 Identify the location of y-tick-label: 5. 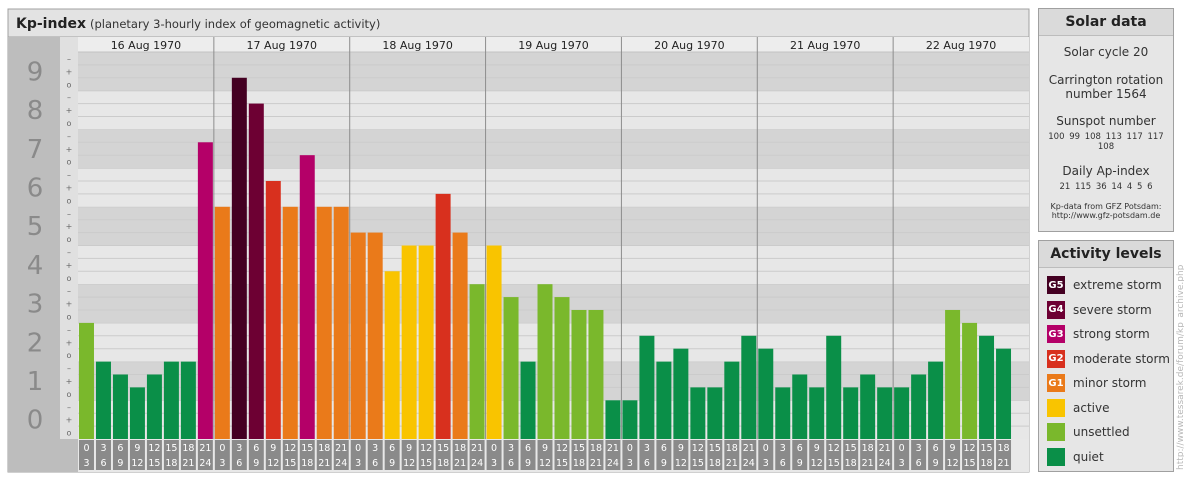
(35, 227).